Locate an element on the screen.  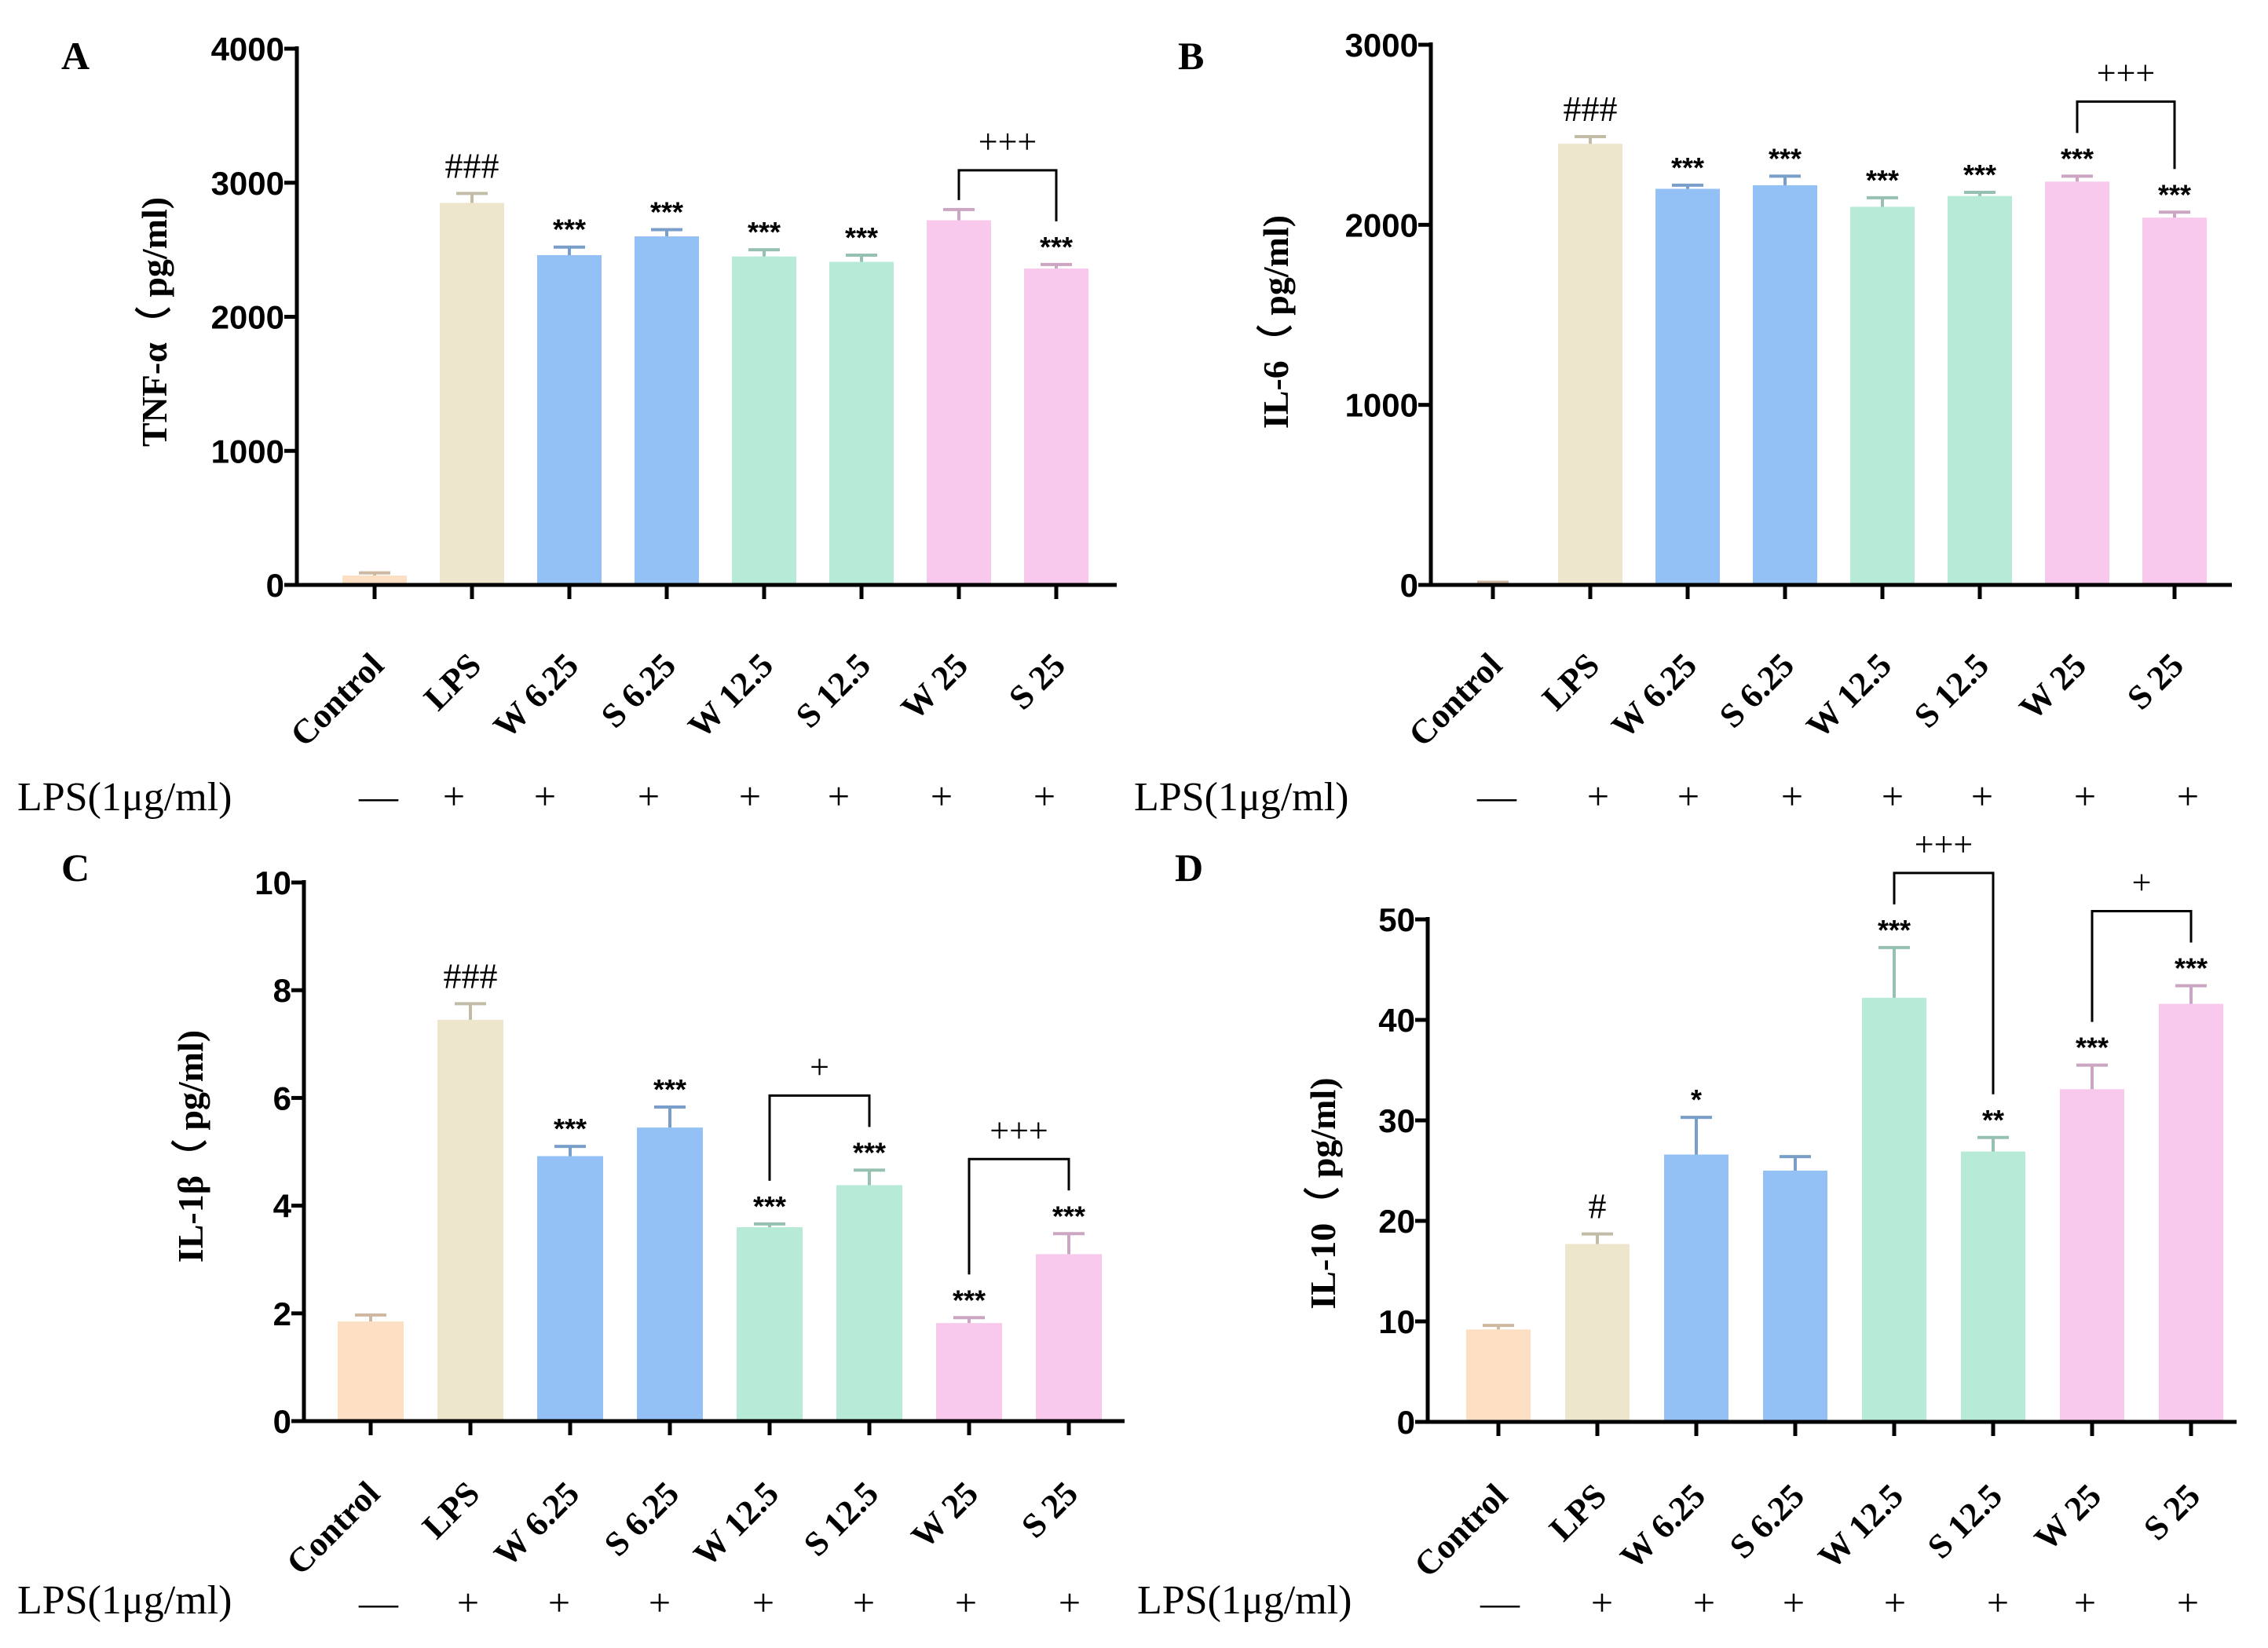
significance-label: * is located at coordinates (1697, 1099).